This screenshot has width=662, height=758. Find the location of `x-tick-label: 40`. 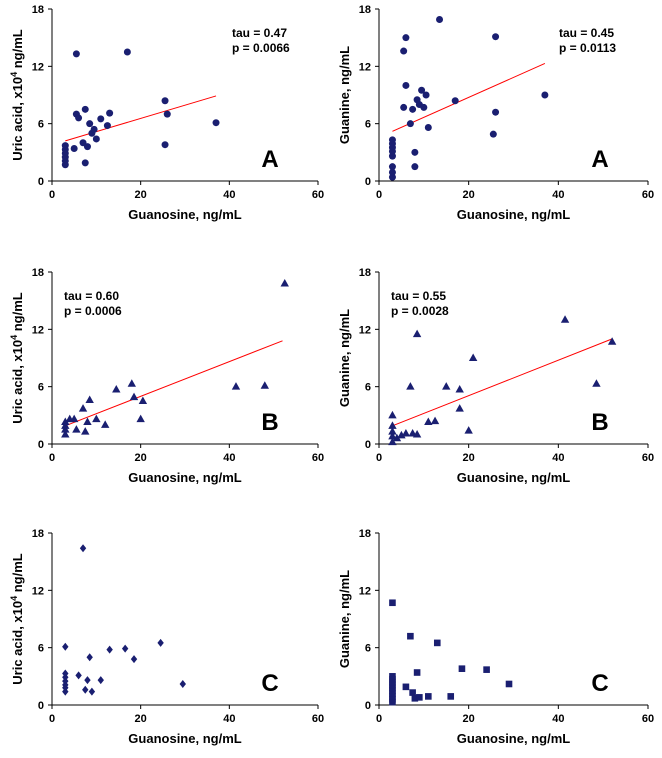

x-tick-label: 40 is located at coordinates (229, 195).